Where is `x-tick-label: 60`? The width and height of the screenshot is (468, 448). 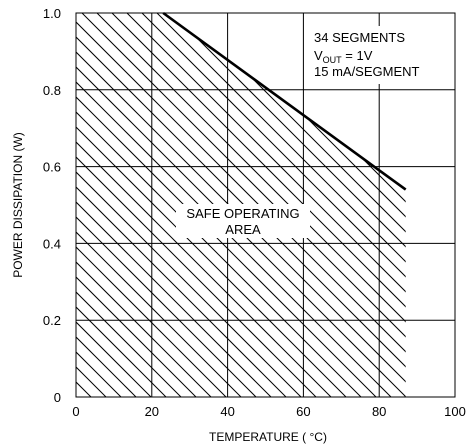 x-tick-label: 60 is located at coordinates (303, 411).